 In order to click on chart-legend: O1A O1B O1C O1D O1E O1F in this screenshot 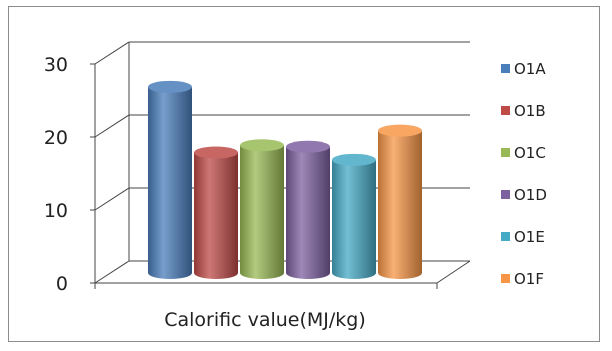, I will do `click(524, 174)`.